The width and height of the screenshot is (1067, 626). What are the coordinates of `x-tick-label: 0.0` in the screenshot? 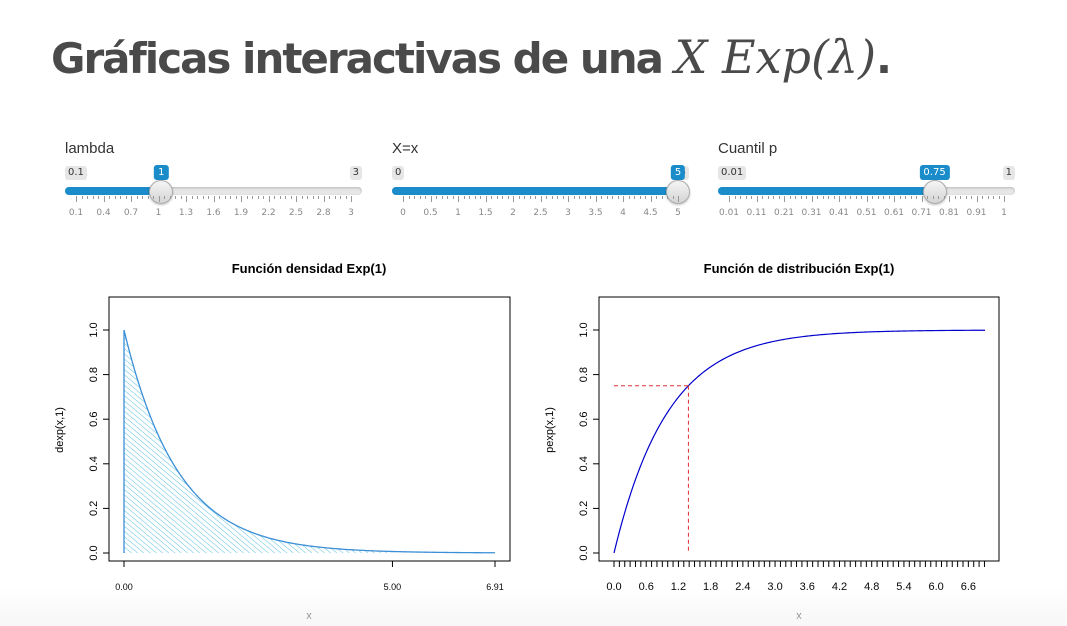 It's located at (613, 587).